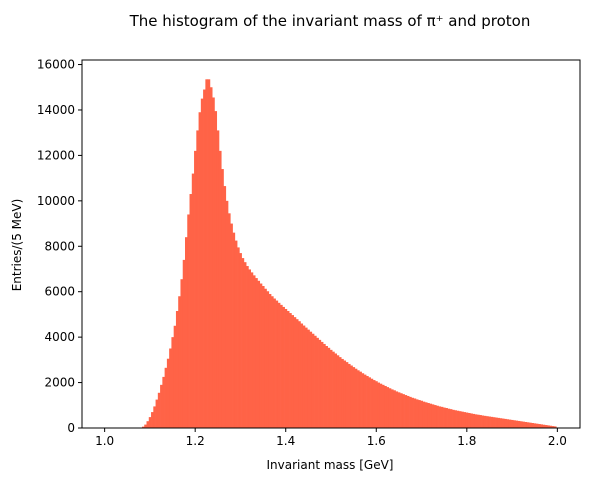 Image resolution: width=589 pixels, height=481 pixels. Describe the element at coordinates (56, 155) in the screenshot. I see `y-tick-label: 12000` at that location.